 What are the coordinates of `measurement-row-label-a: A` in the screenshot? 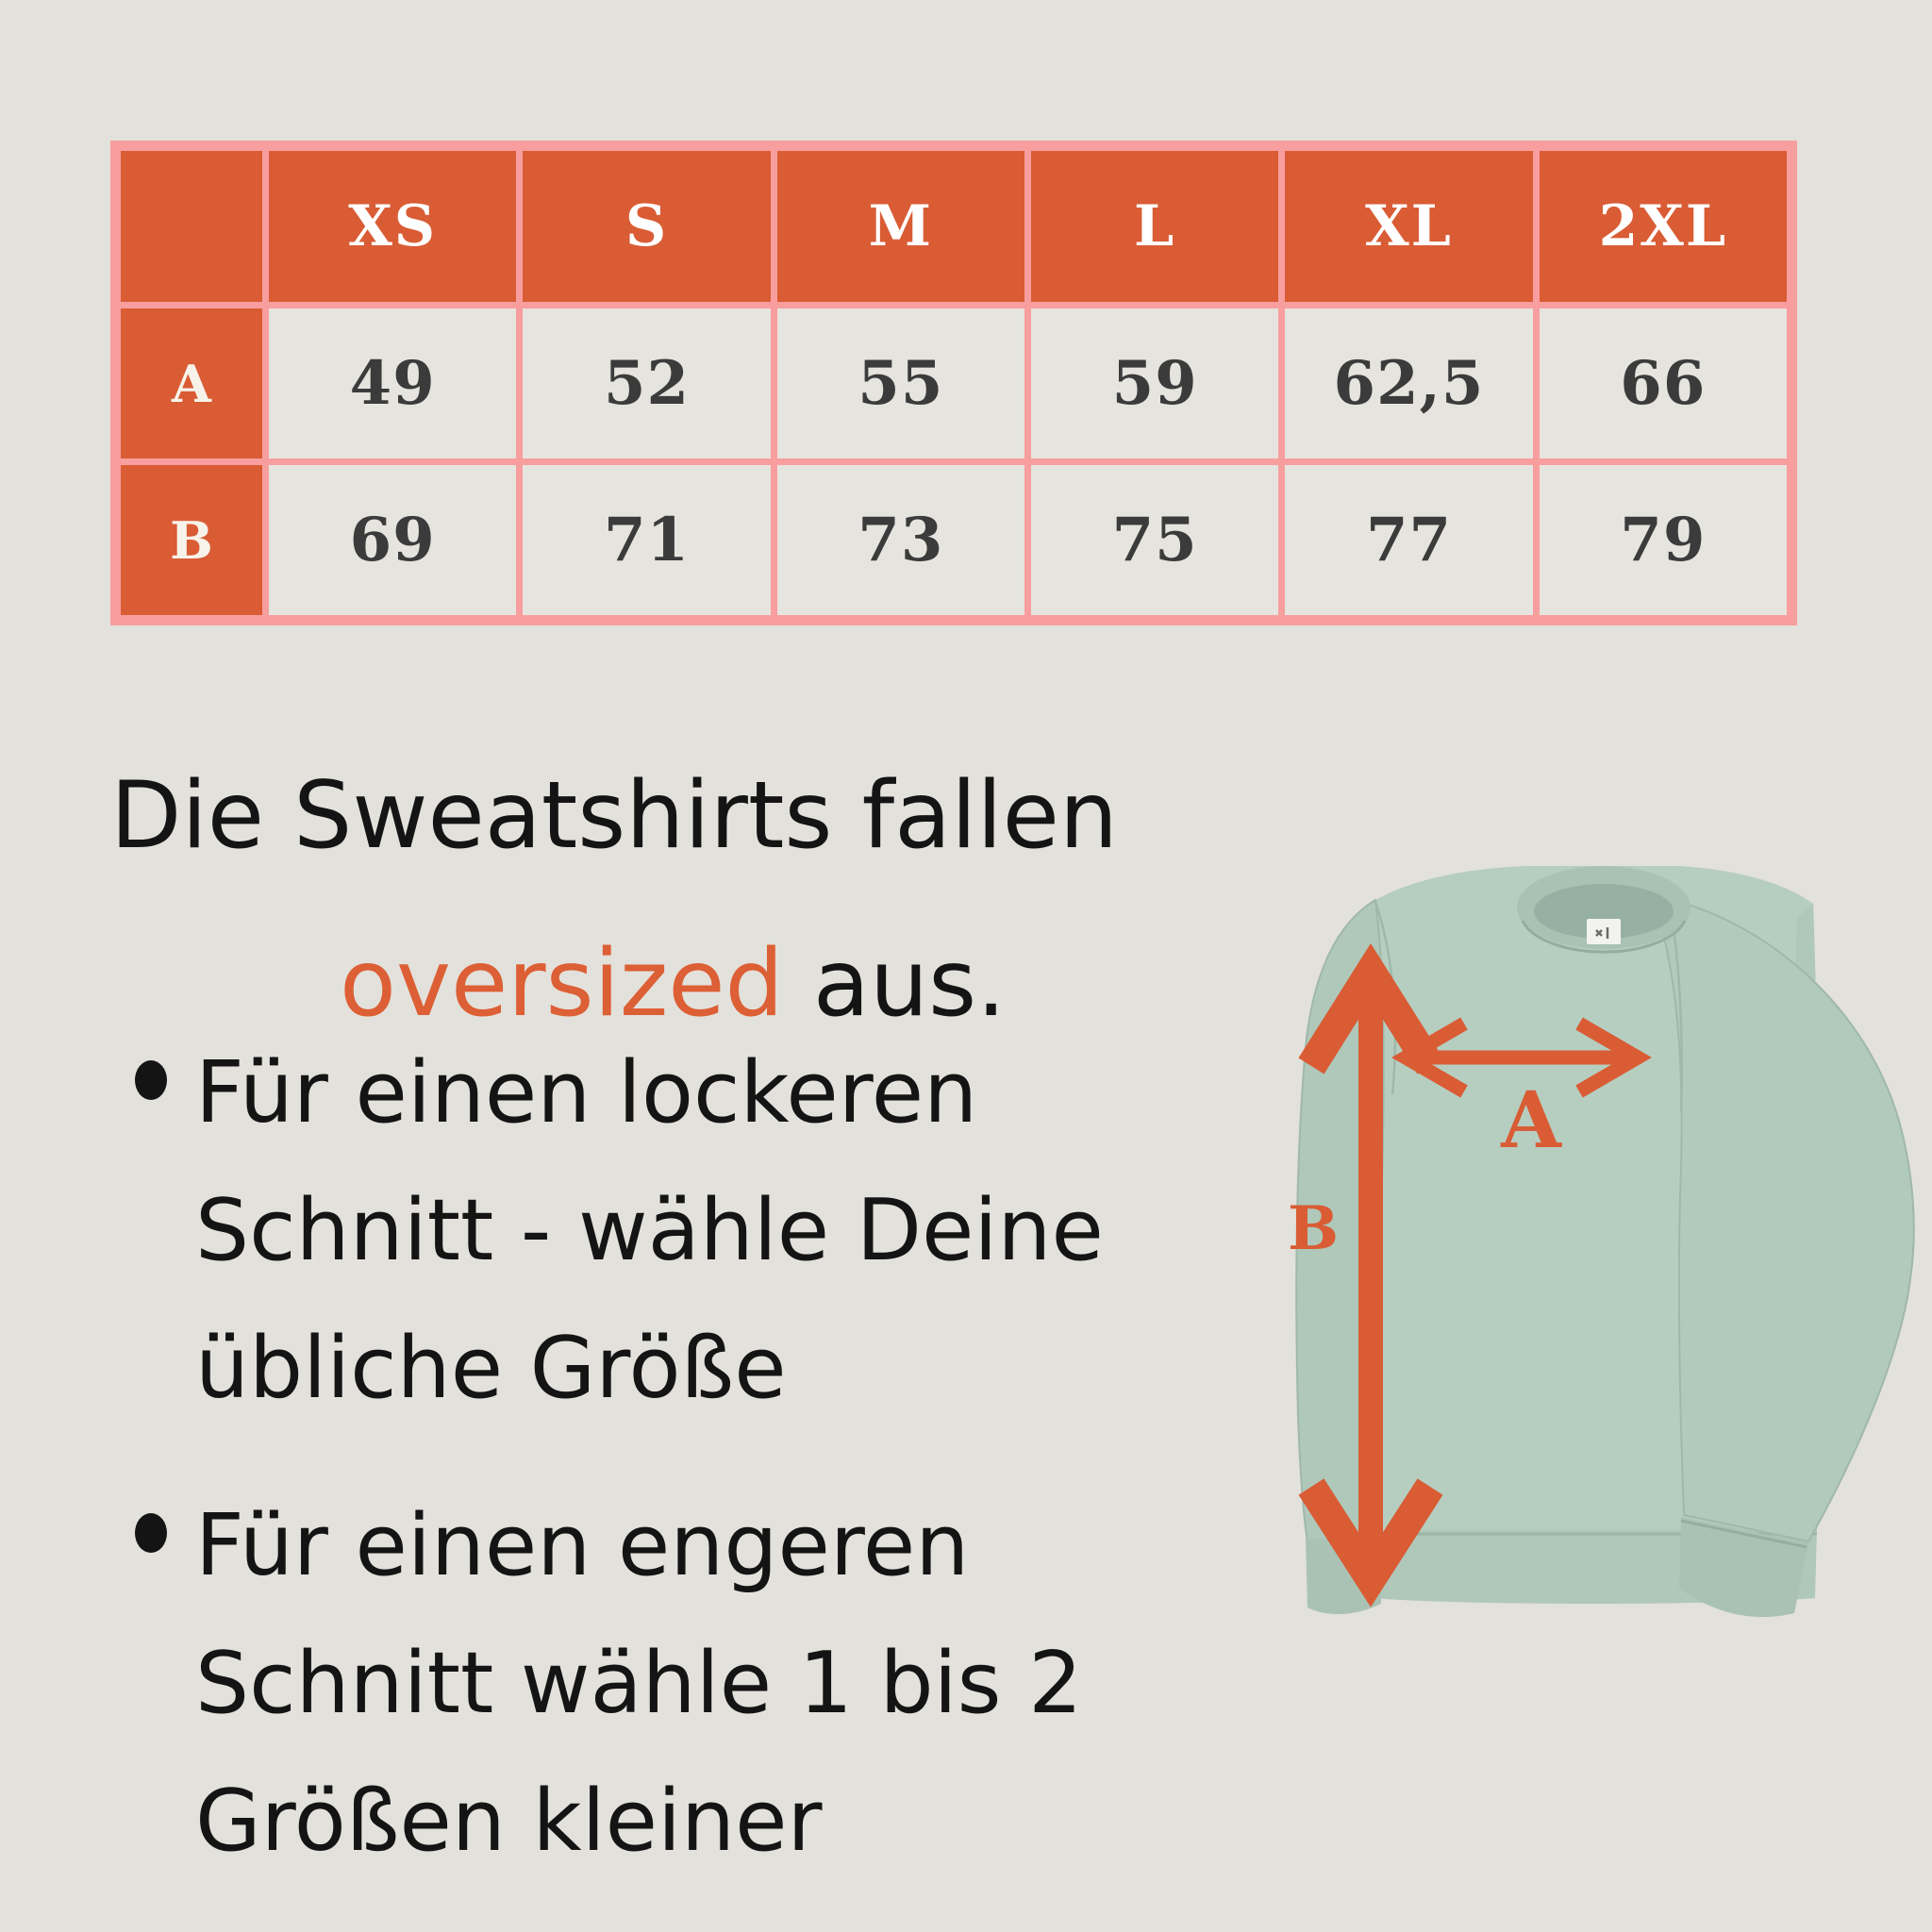 It's located at (191, 383).